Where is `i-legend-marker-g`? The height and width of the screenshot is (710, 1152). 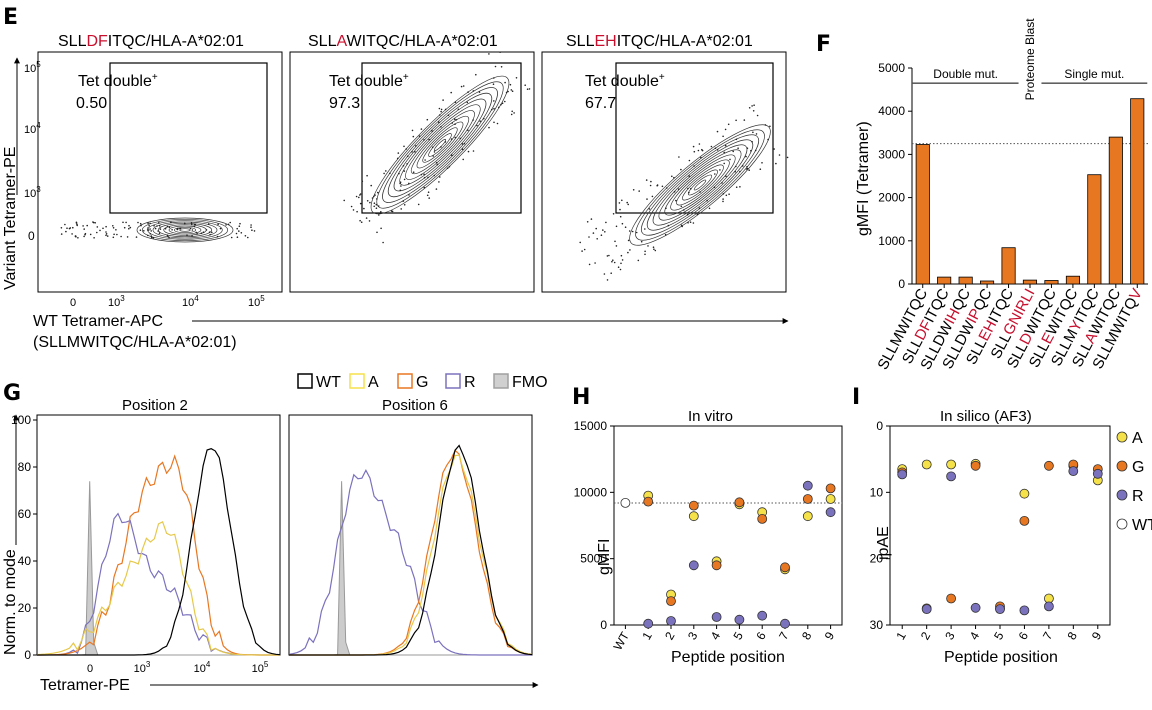 i-legend-marker-g is located at coordinates (1122, 466).